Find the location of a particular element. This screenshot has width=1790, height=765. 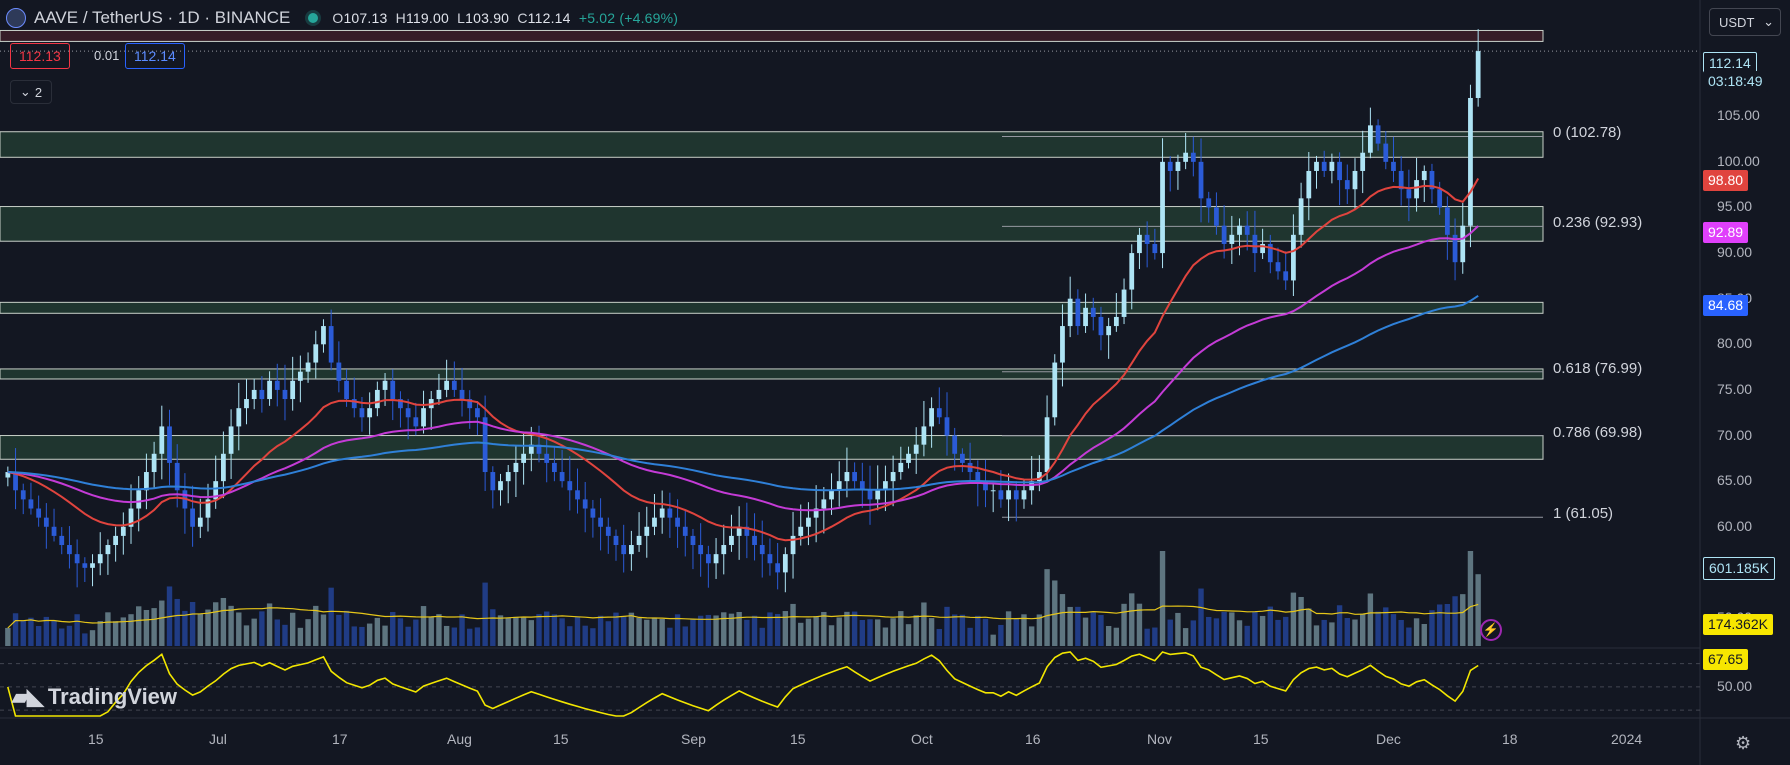

fib-level-label: 0.786 (69.98) is located at coordinates (1598, 432).